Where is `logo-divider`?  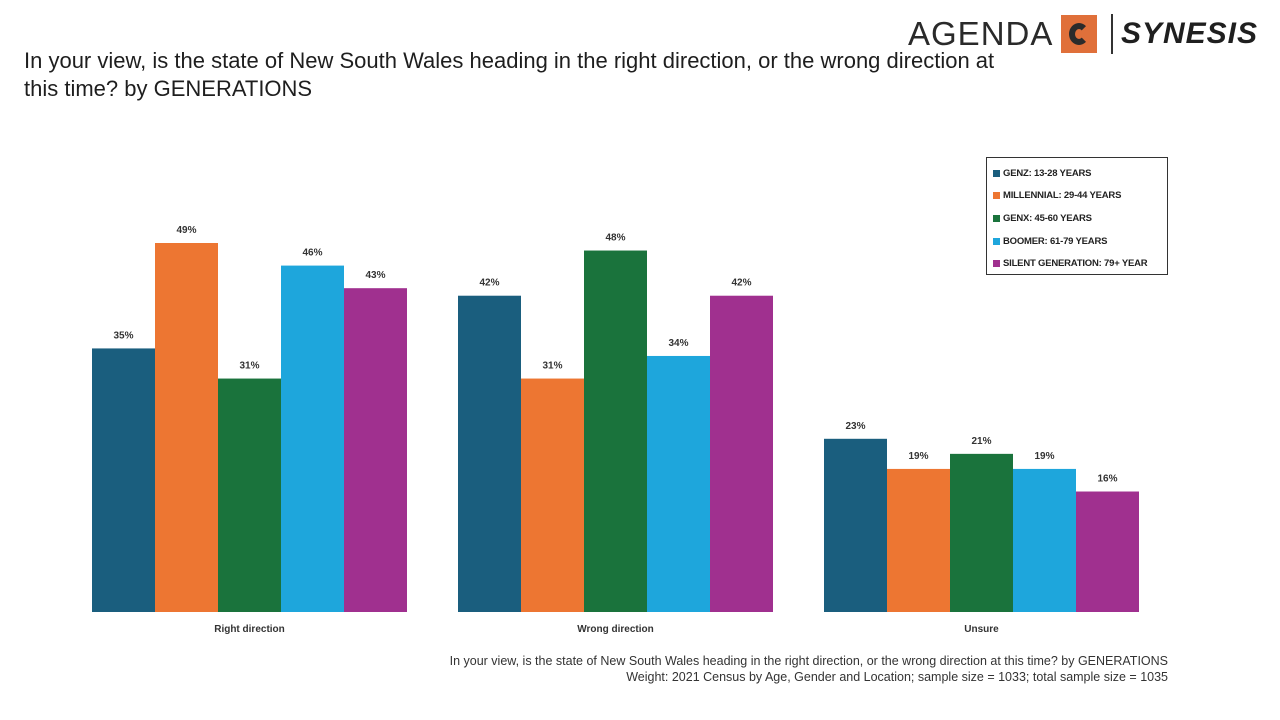
logo-divider is located at coordinates (1111, 34).